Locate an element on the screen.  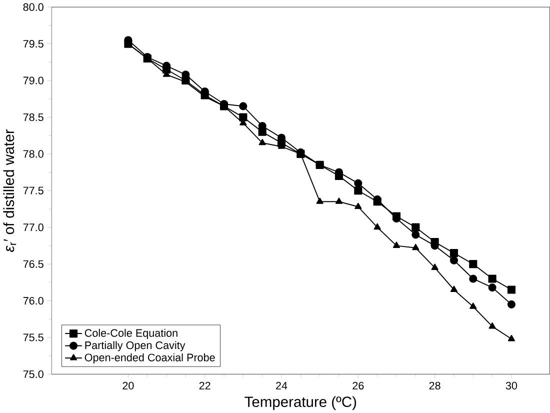
legend-label: Cole-Cole Equation is located at coordinates (131, 333).